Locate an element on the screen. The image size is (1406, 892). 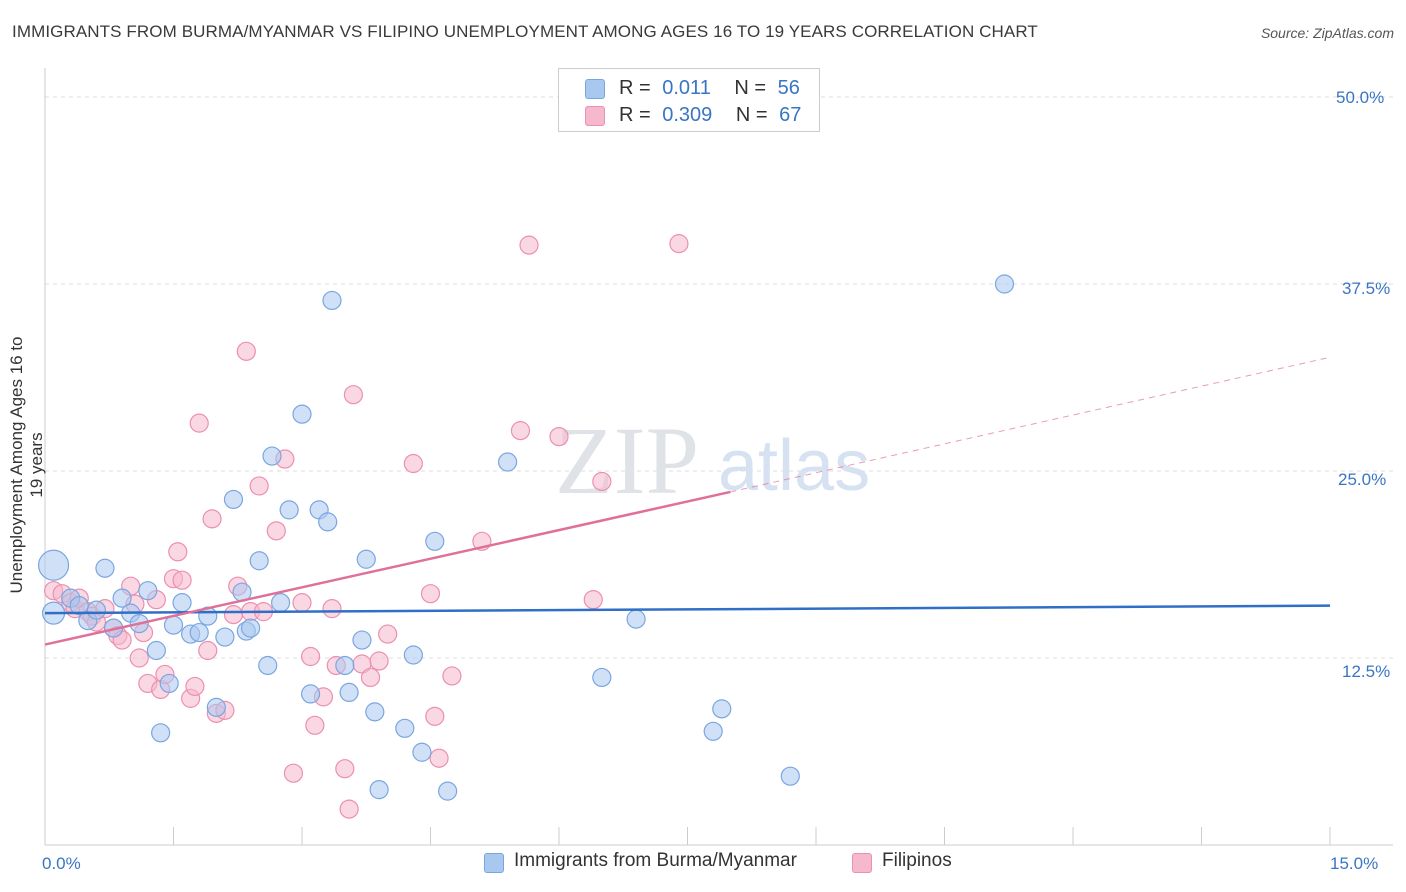
filipinos-trendline-extension is located at coordinates (1030, 424).